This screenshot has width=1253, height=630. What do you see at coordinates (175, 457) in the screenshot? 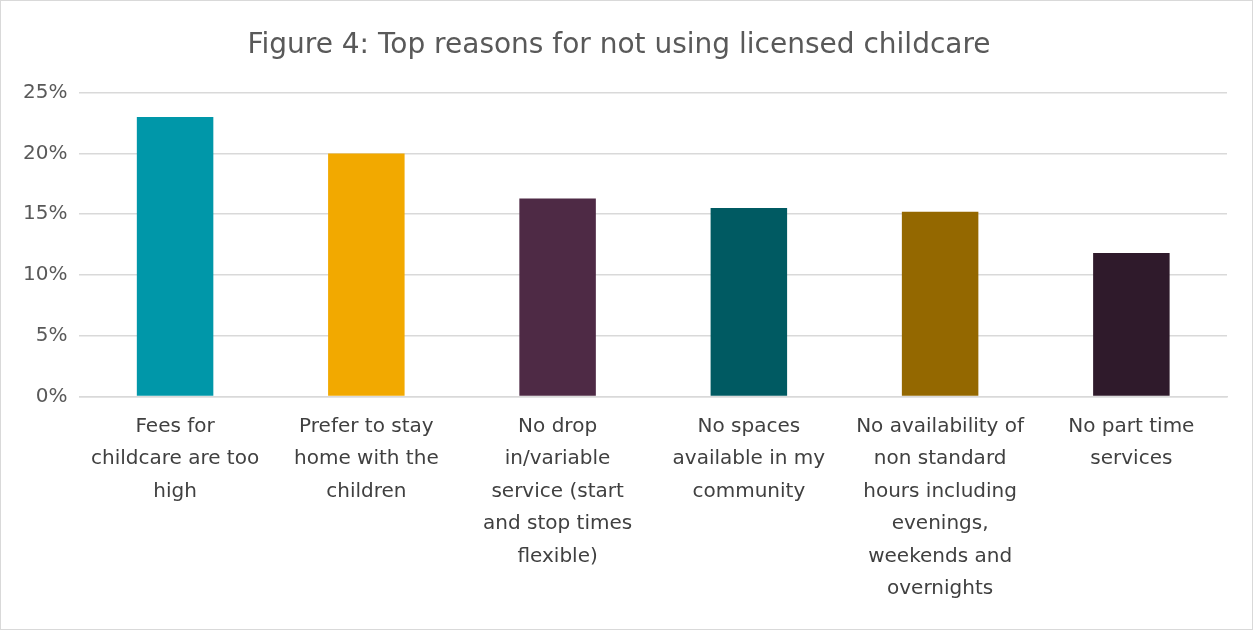
I see `x-tick-label: Fees for childcare are too high` at bounding box center [175, 457].